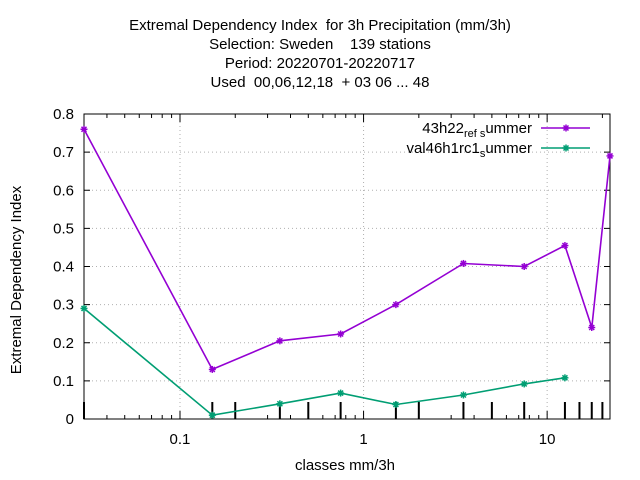 Image resolution: width=640 pixels, height=480 pixels. I want to click on x-tick-label: 10, so click(547, 439).